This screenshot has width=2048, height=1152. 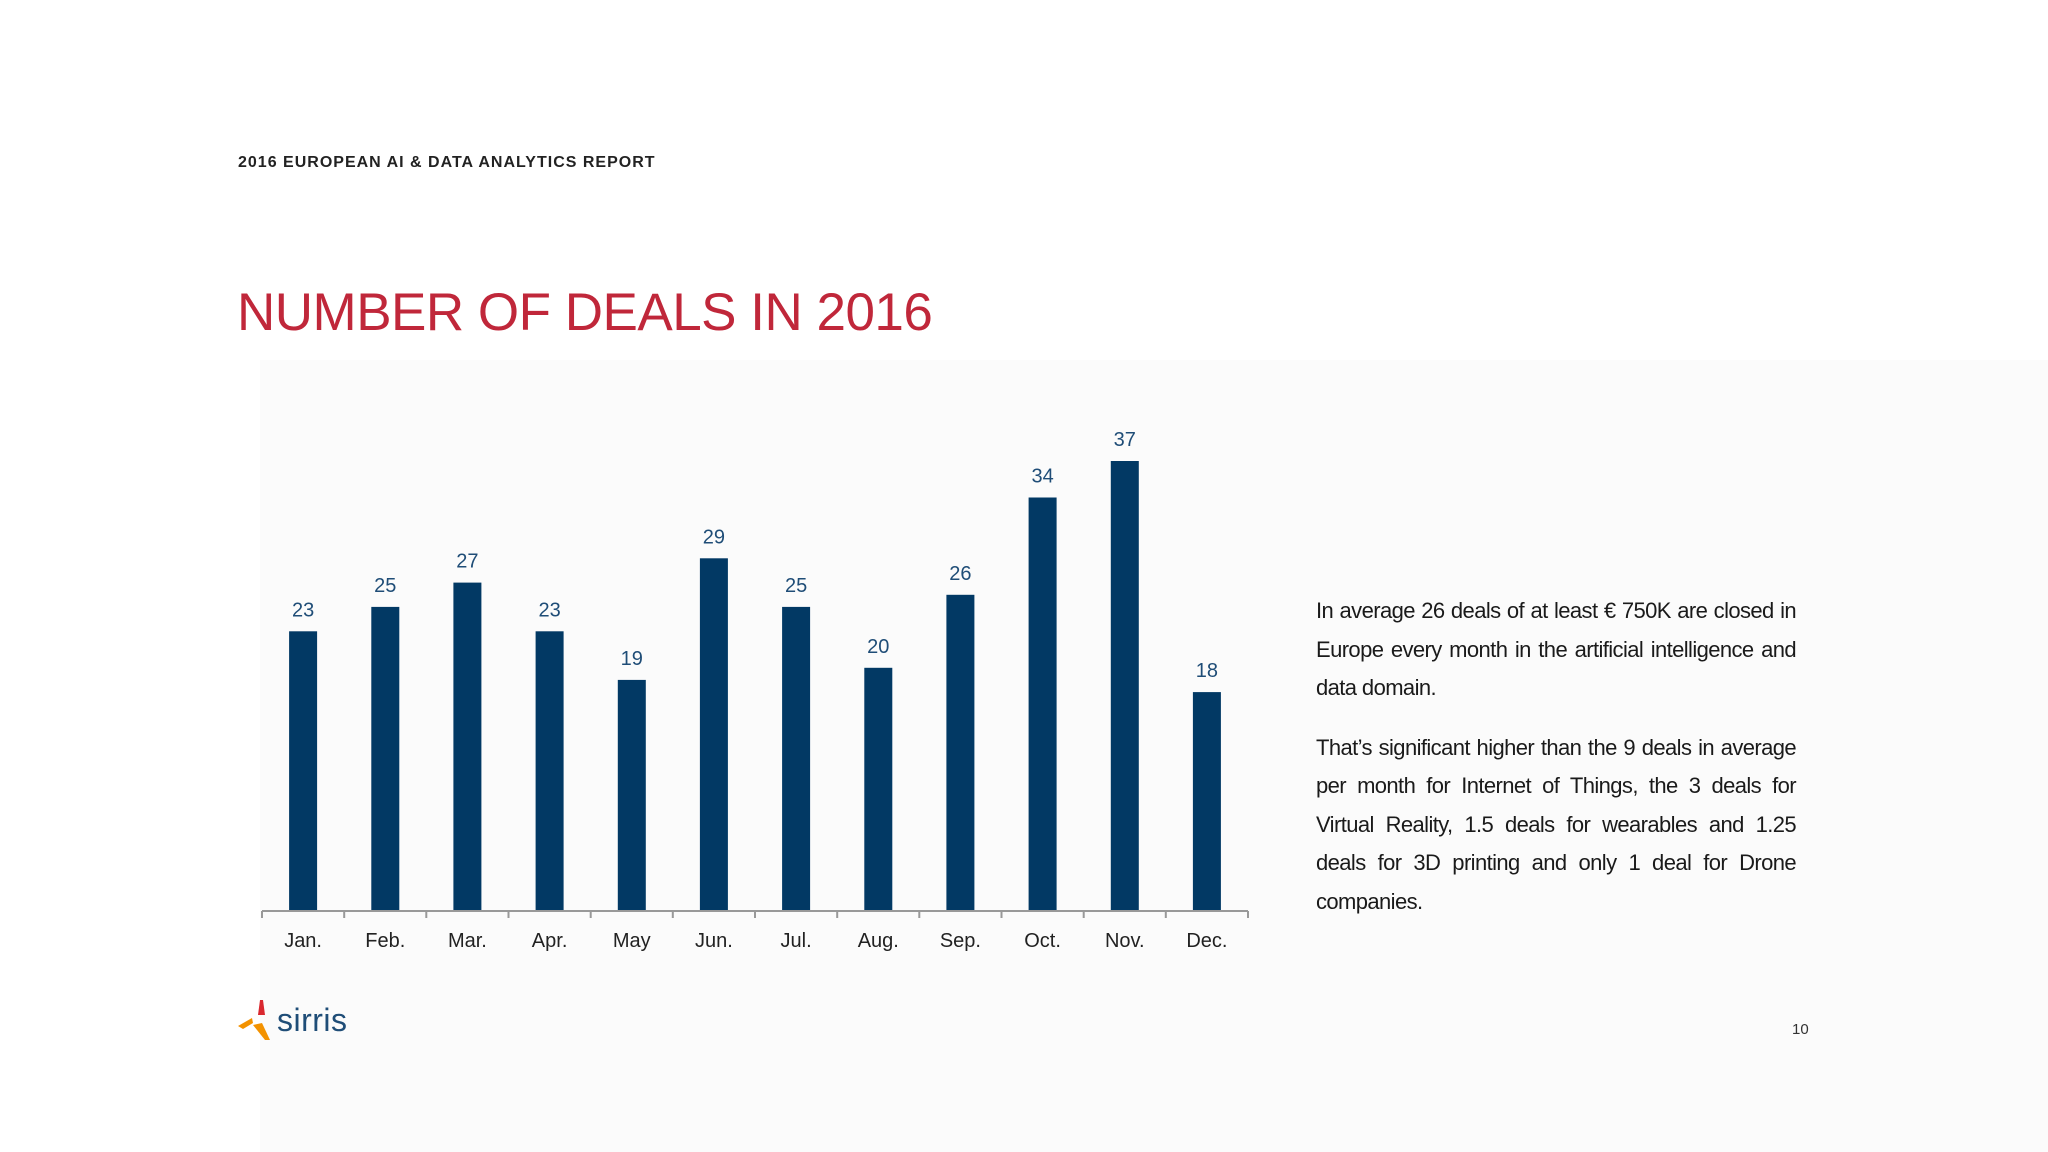 I want to click on logo-text: sirris, so click(x=312, y=1020).